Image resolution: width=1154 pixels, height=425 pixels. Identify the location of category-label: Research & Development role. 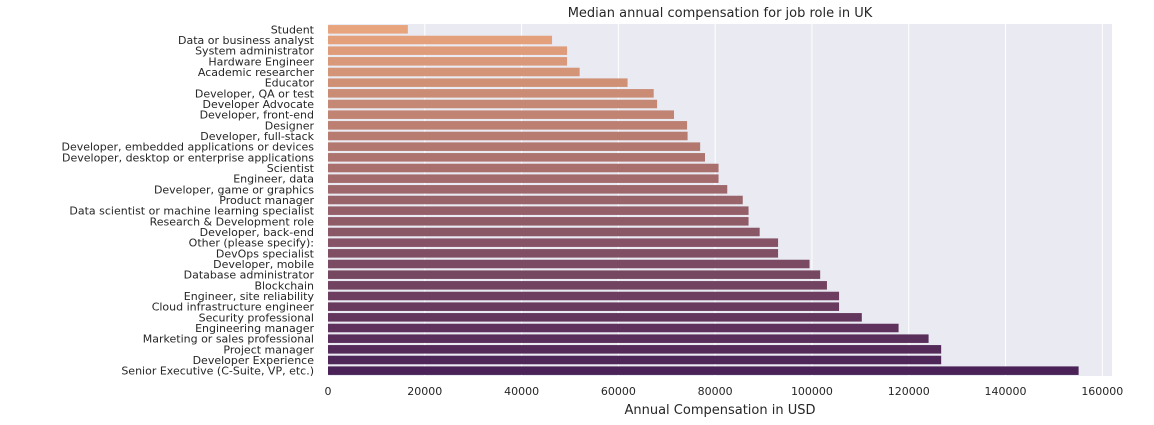
(232, 221).